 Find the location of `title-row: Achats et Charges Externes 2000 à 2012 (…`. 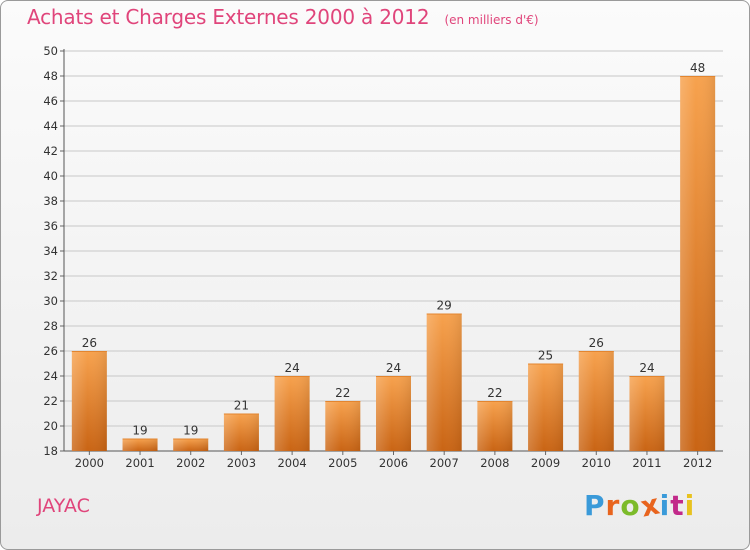

title-row: Achats et Charges Externes 2000 à 2012 (… is located at coordinates (283, 17).